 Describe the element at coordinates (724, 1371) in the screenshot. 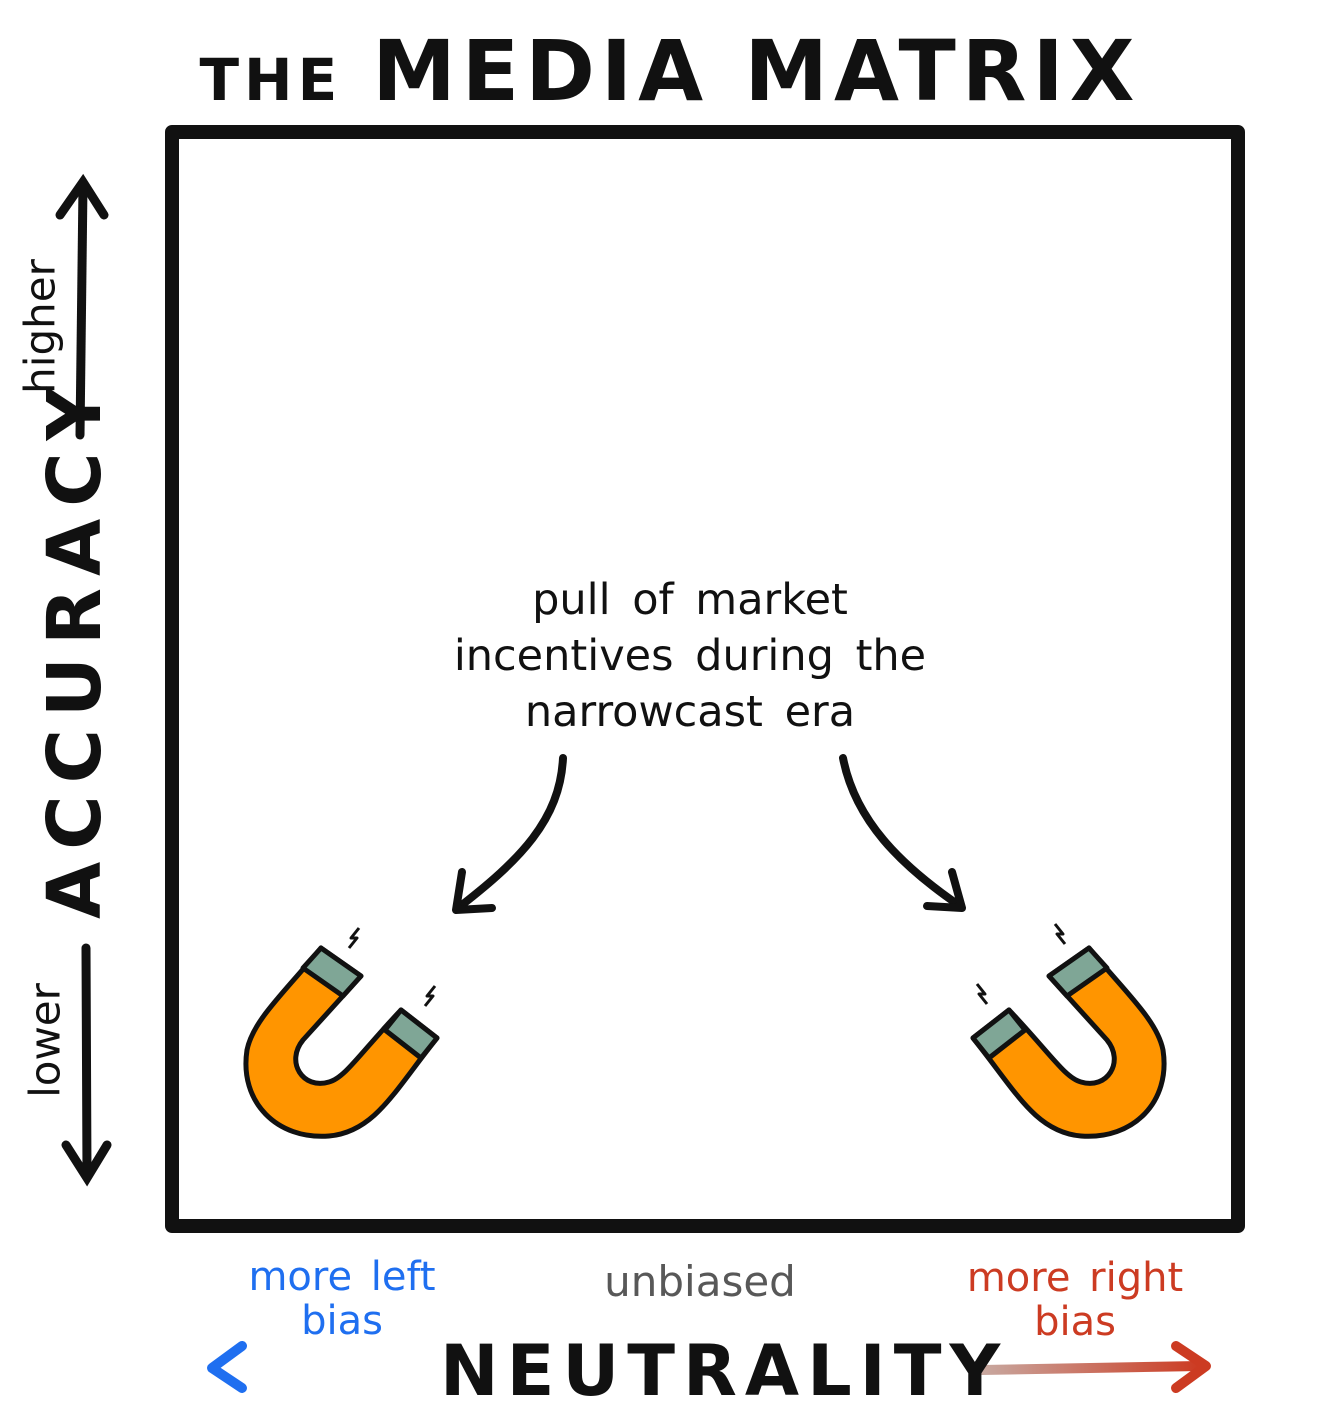

I see `x-axis-title: NEUTRALITY` at that location.